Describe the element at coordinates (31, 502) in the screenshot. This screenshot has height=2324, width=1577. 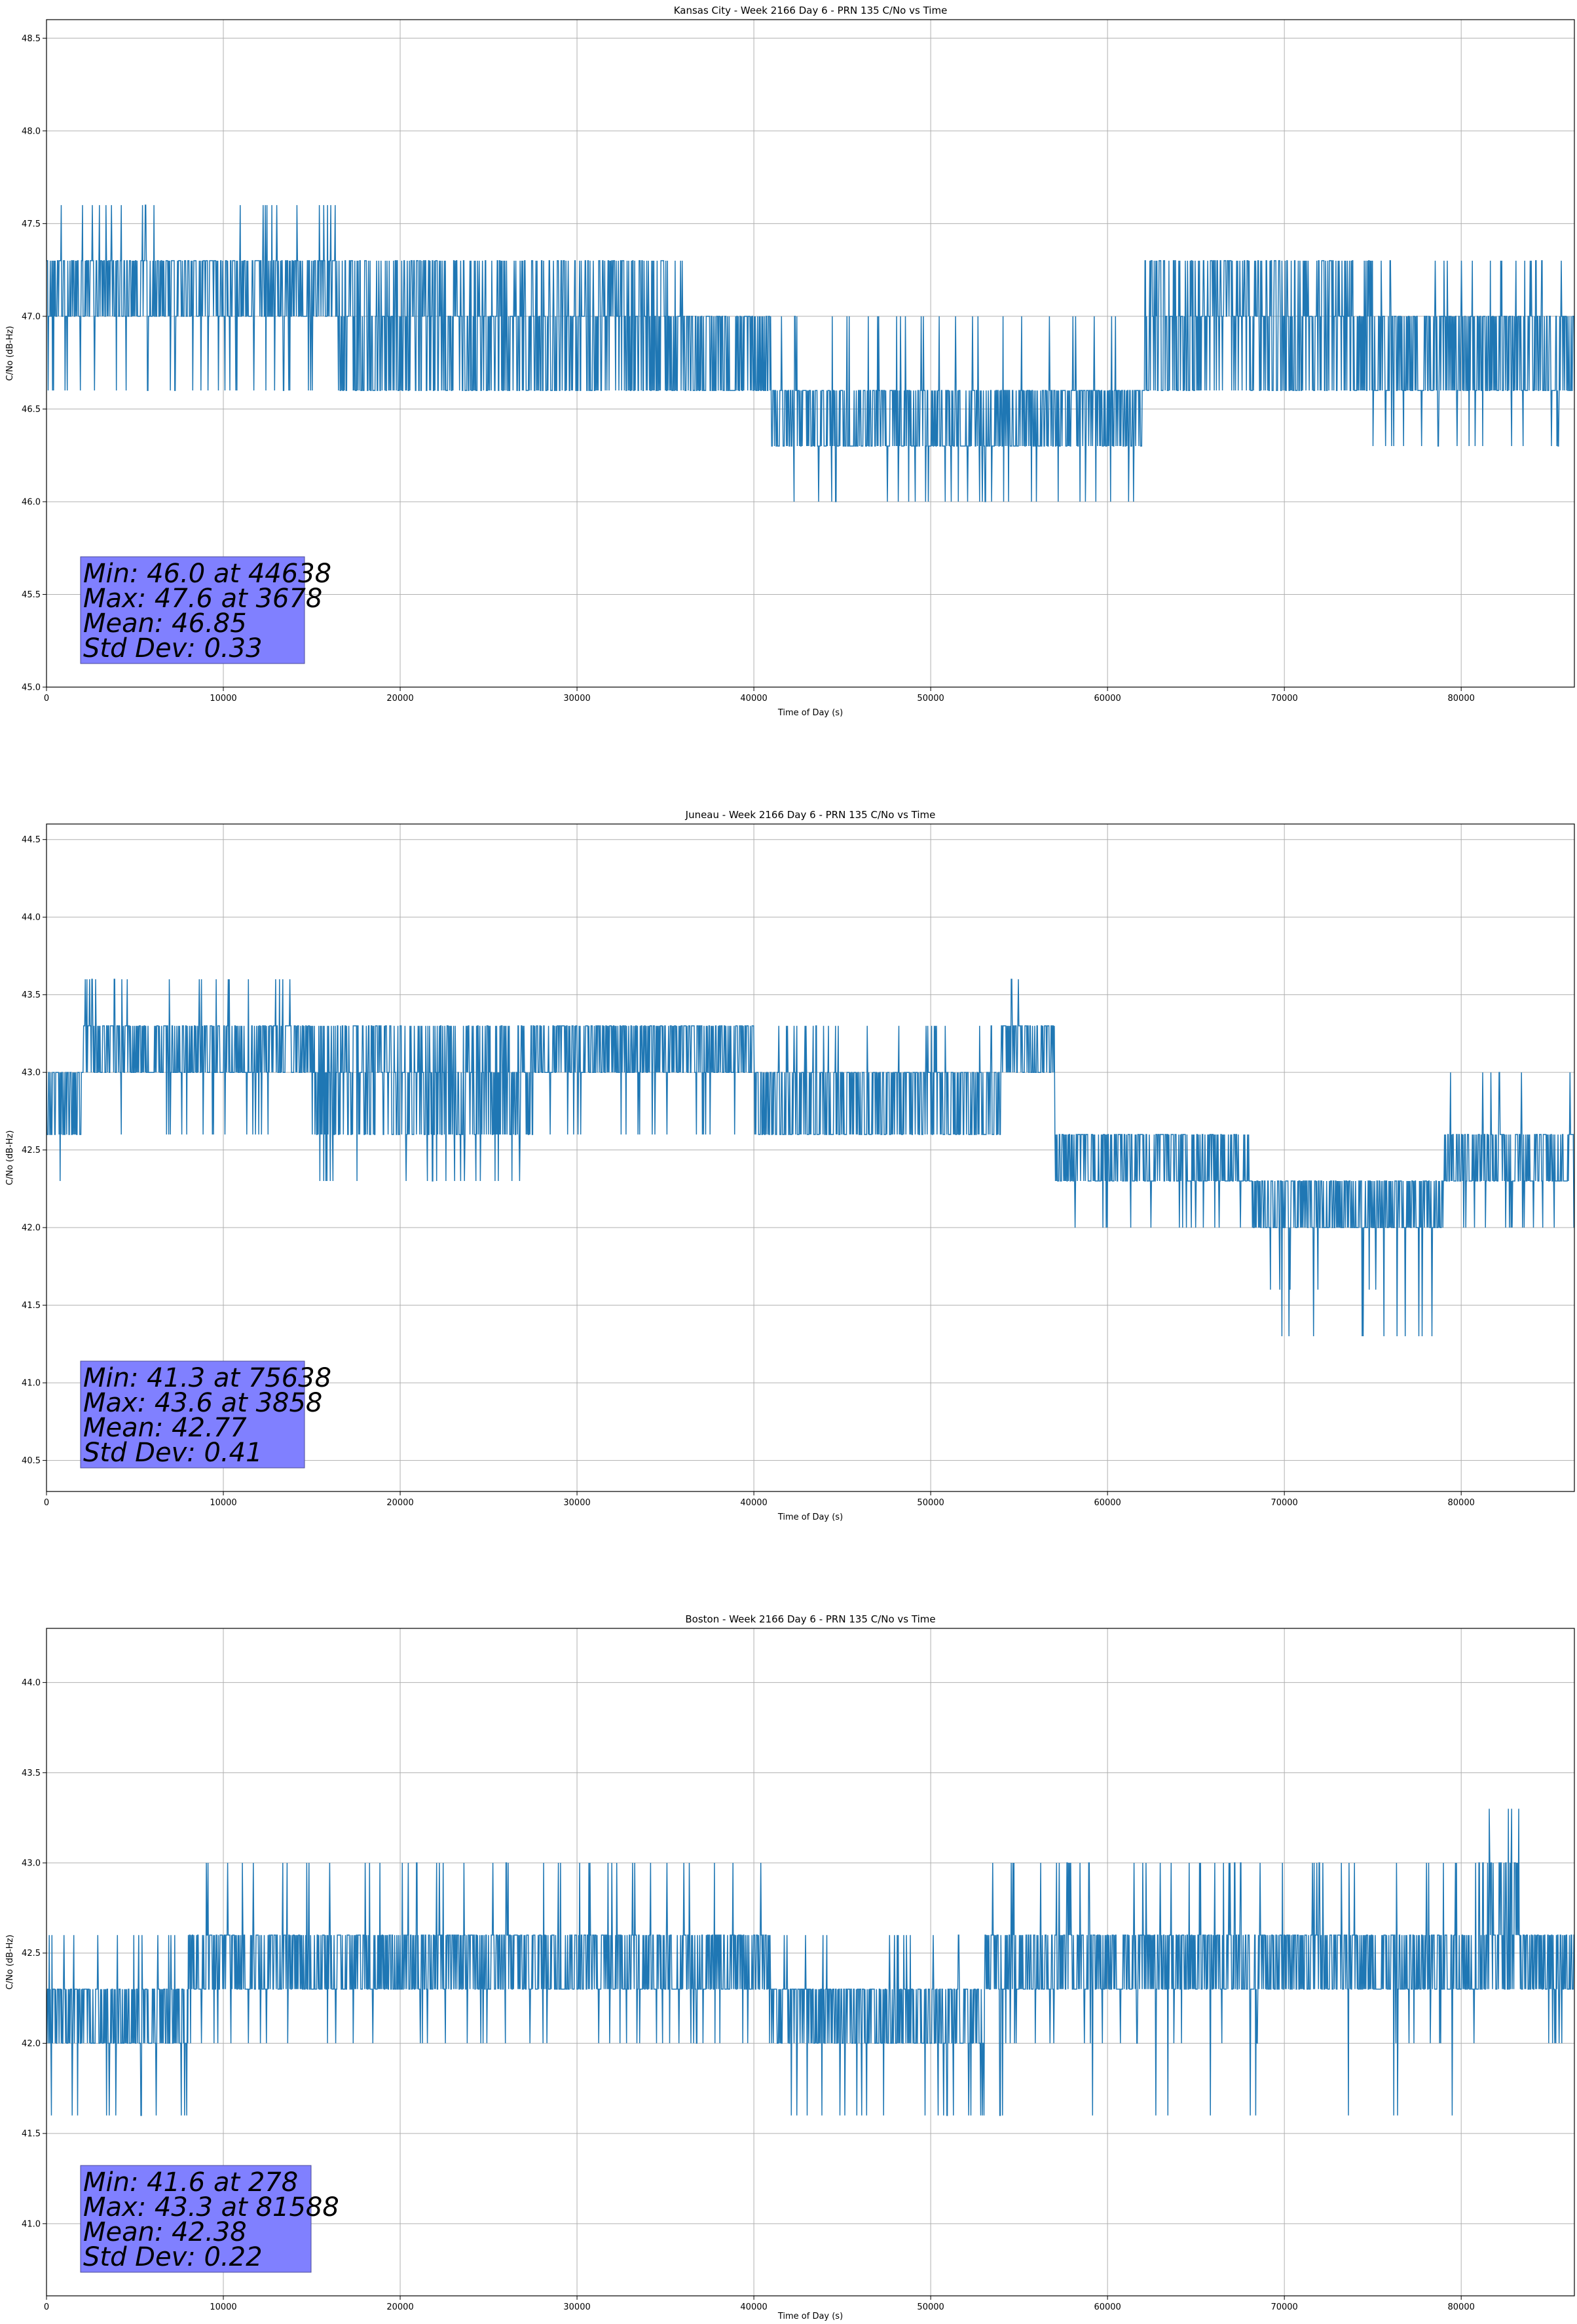
I see `y-tick-label: 46.0` at that location.